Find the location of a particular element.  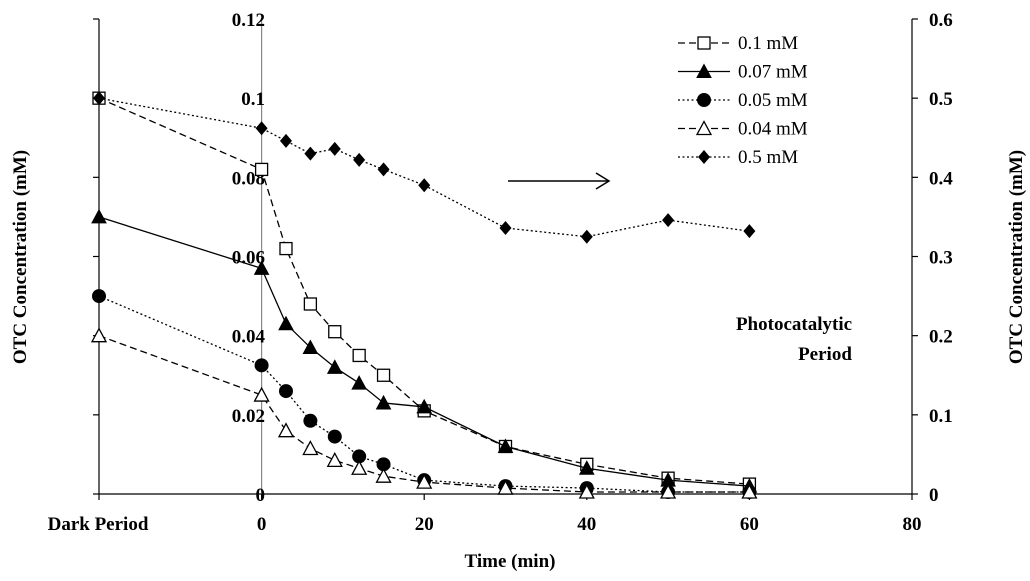

legend-entry: 0.5 mM is located at coordinates (738, 157).